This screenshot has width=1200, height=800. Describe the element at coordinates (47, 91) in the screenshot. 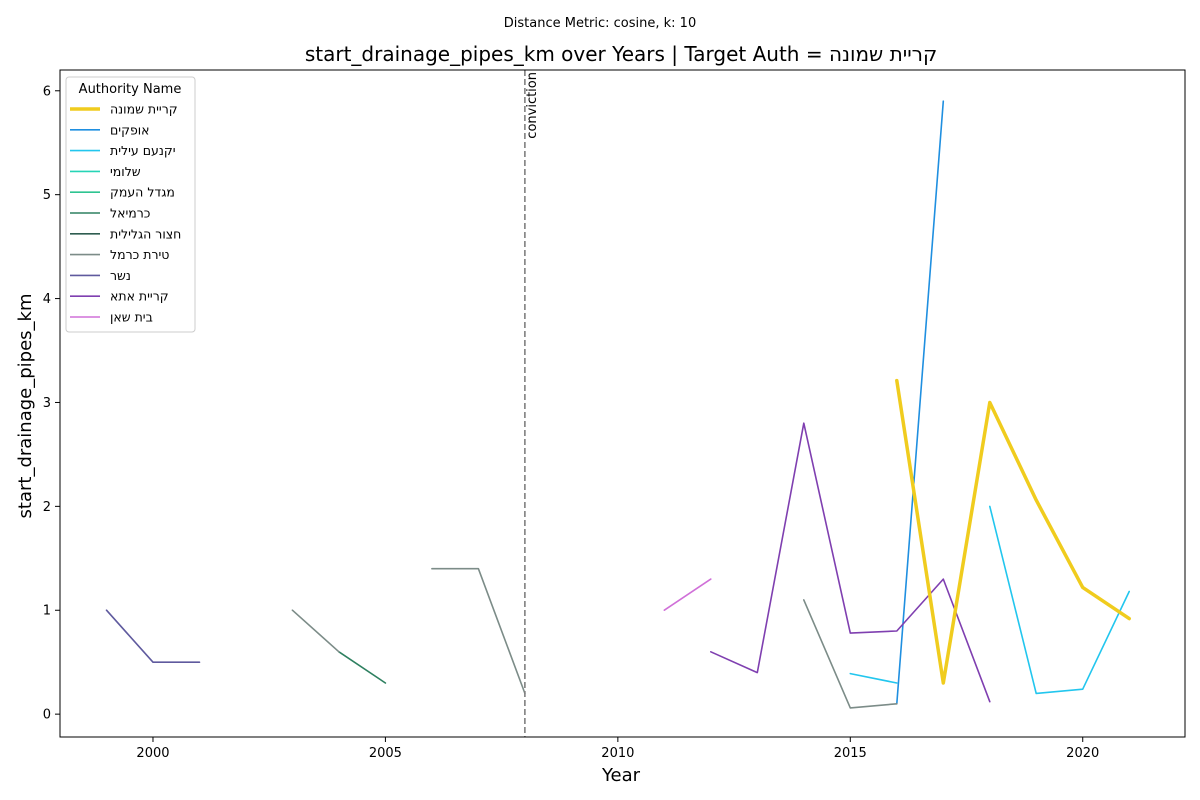

I see `y-tick-label: 6` at that location.